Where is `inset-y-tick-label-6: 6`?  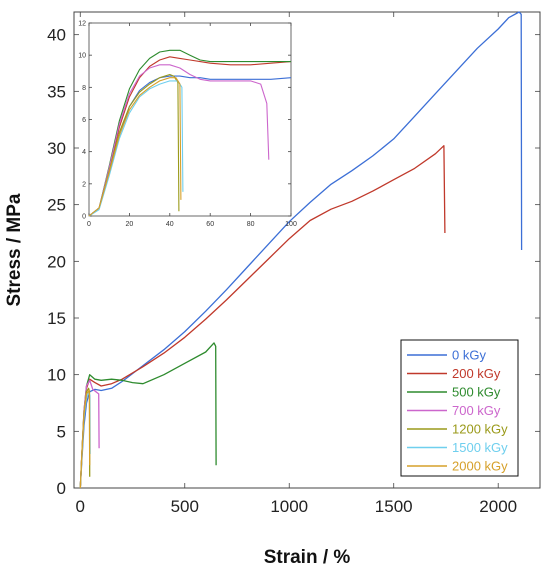 inset-y-tick-label-6: 6 is located at coordinates (84, 120).